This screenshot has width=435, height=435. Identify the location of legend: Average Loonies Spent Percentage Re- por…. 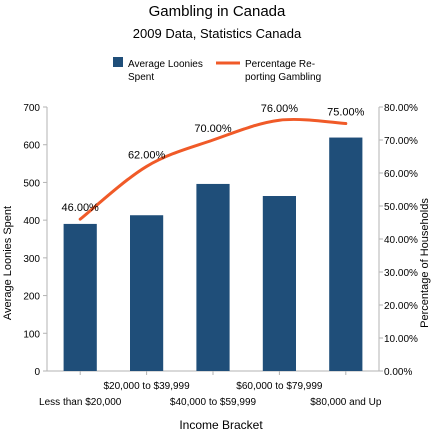
(217, 70).